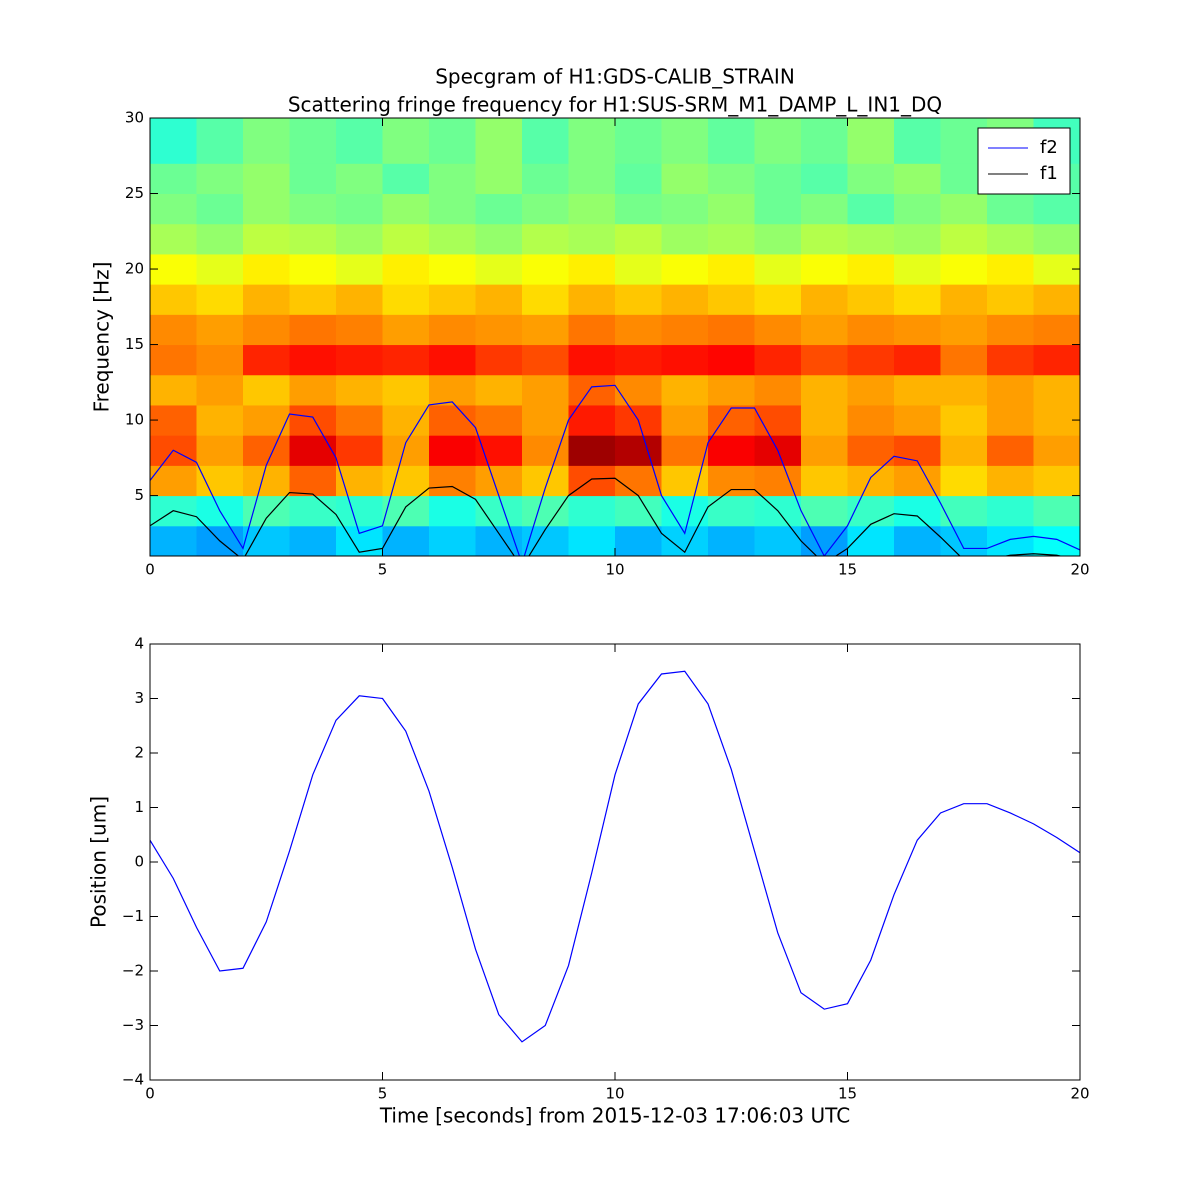 This screenshot has width=1200, height=1200. I want to click on line, so click(615, 470).